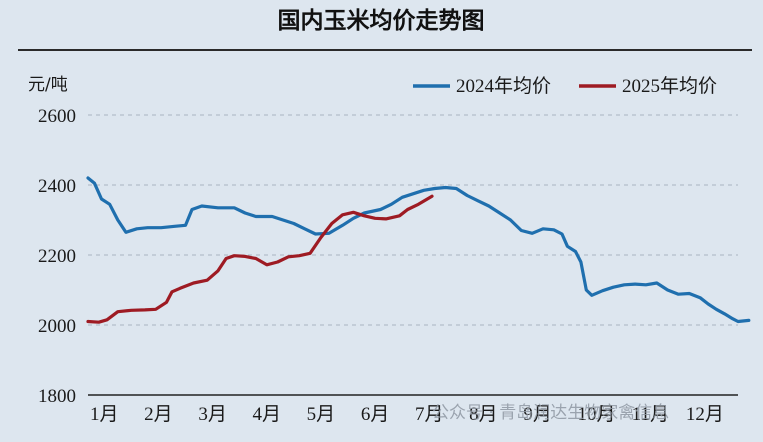  What do you see at coordinates (429, 414) in the screenshot?
I see `x-tick-label: 7月` at bounding box center [429, 414].